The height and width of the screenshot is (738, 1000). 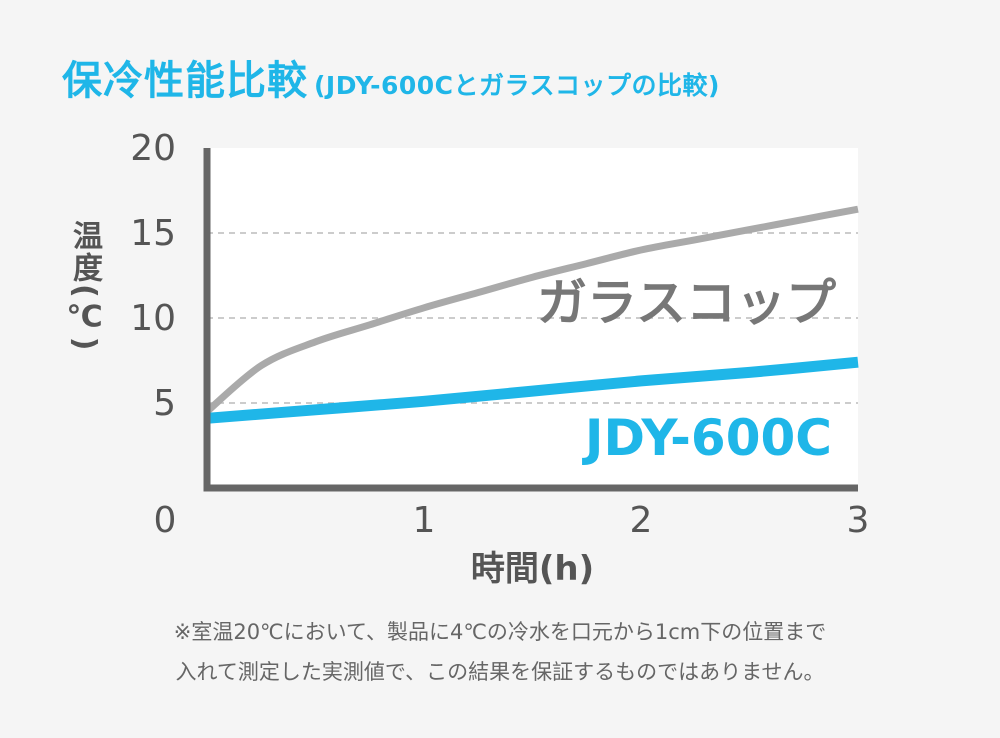 What do you see at coordinates (153, 148) in the screenshot?
I see `y-tick-label: 20` at bounding box center [153, 148].